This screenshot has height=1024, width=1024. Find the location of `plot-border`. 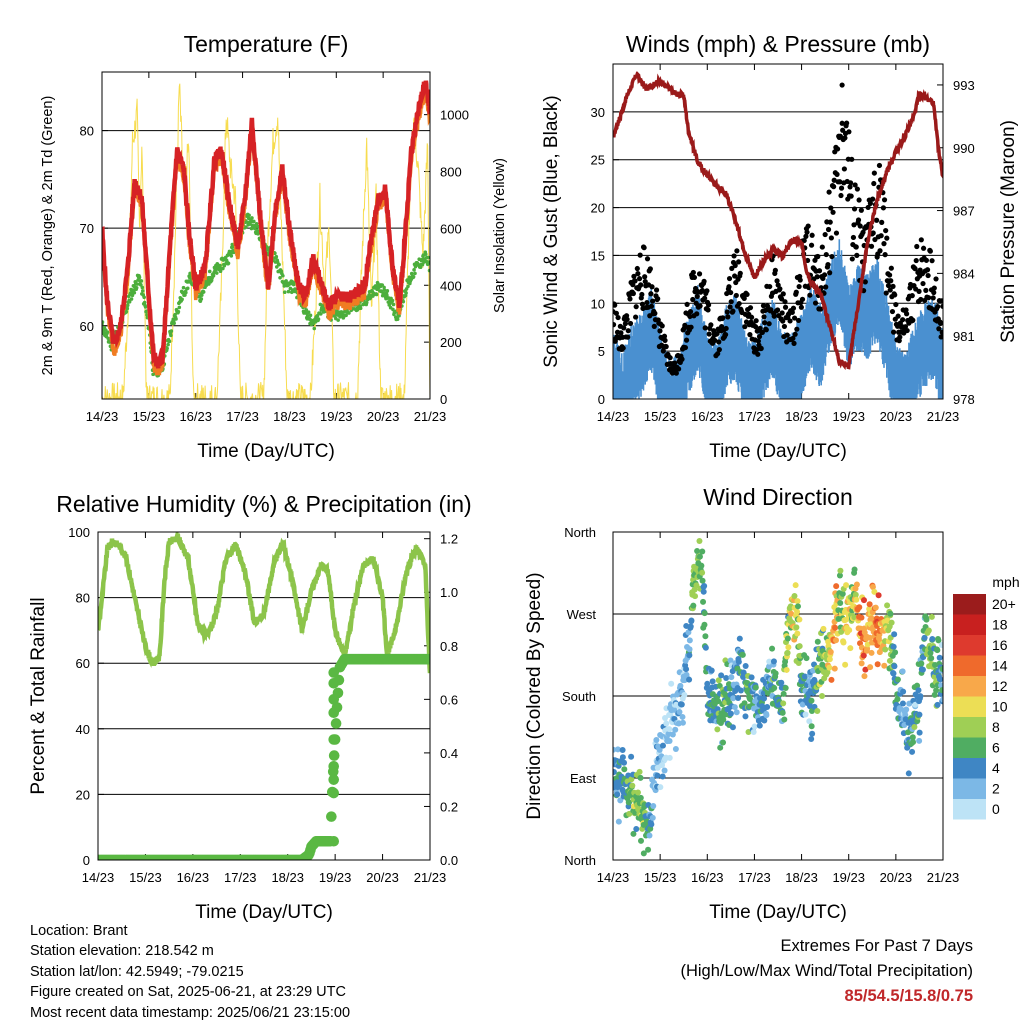

plot-border is located at coordinates (778, 231).